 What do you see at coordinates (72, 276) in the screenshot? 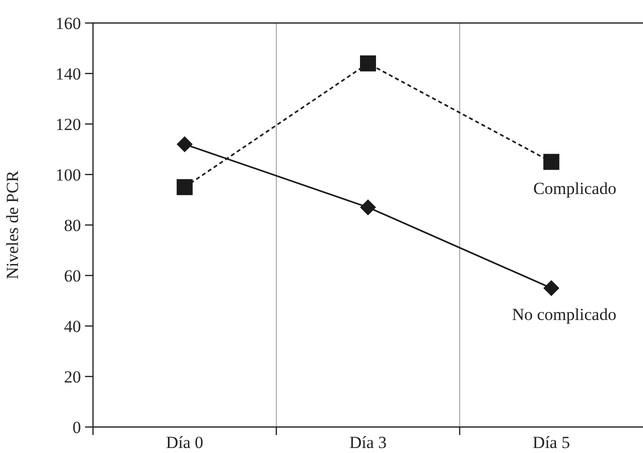
I see `y-tick-label: 60` at bounding box center [72, 276].